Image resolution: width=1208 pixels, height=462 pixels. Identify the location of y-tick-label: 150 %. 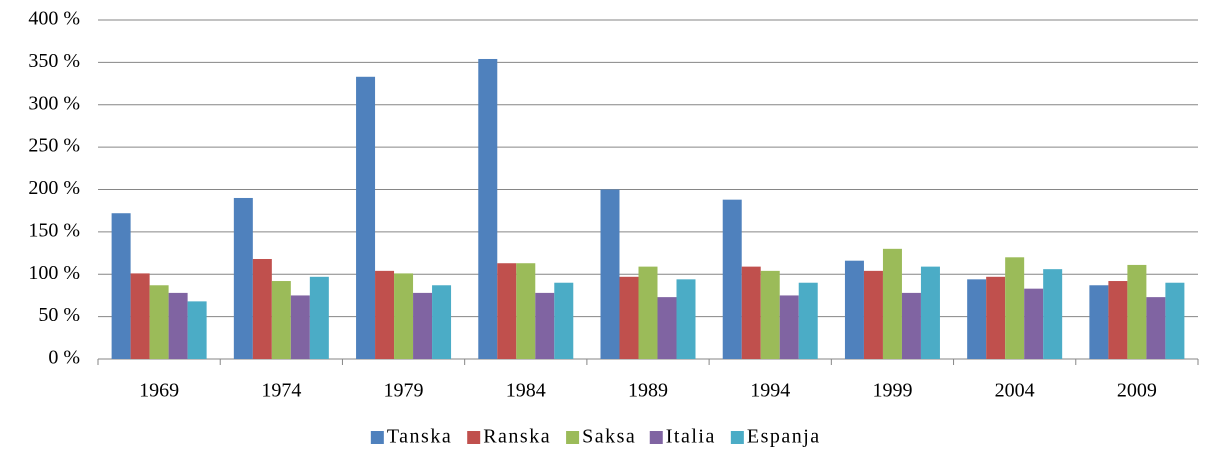
(54, 230).